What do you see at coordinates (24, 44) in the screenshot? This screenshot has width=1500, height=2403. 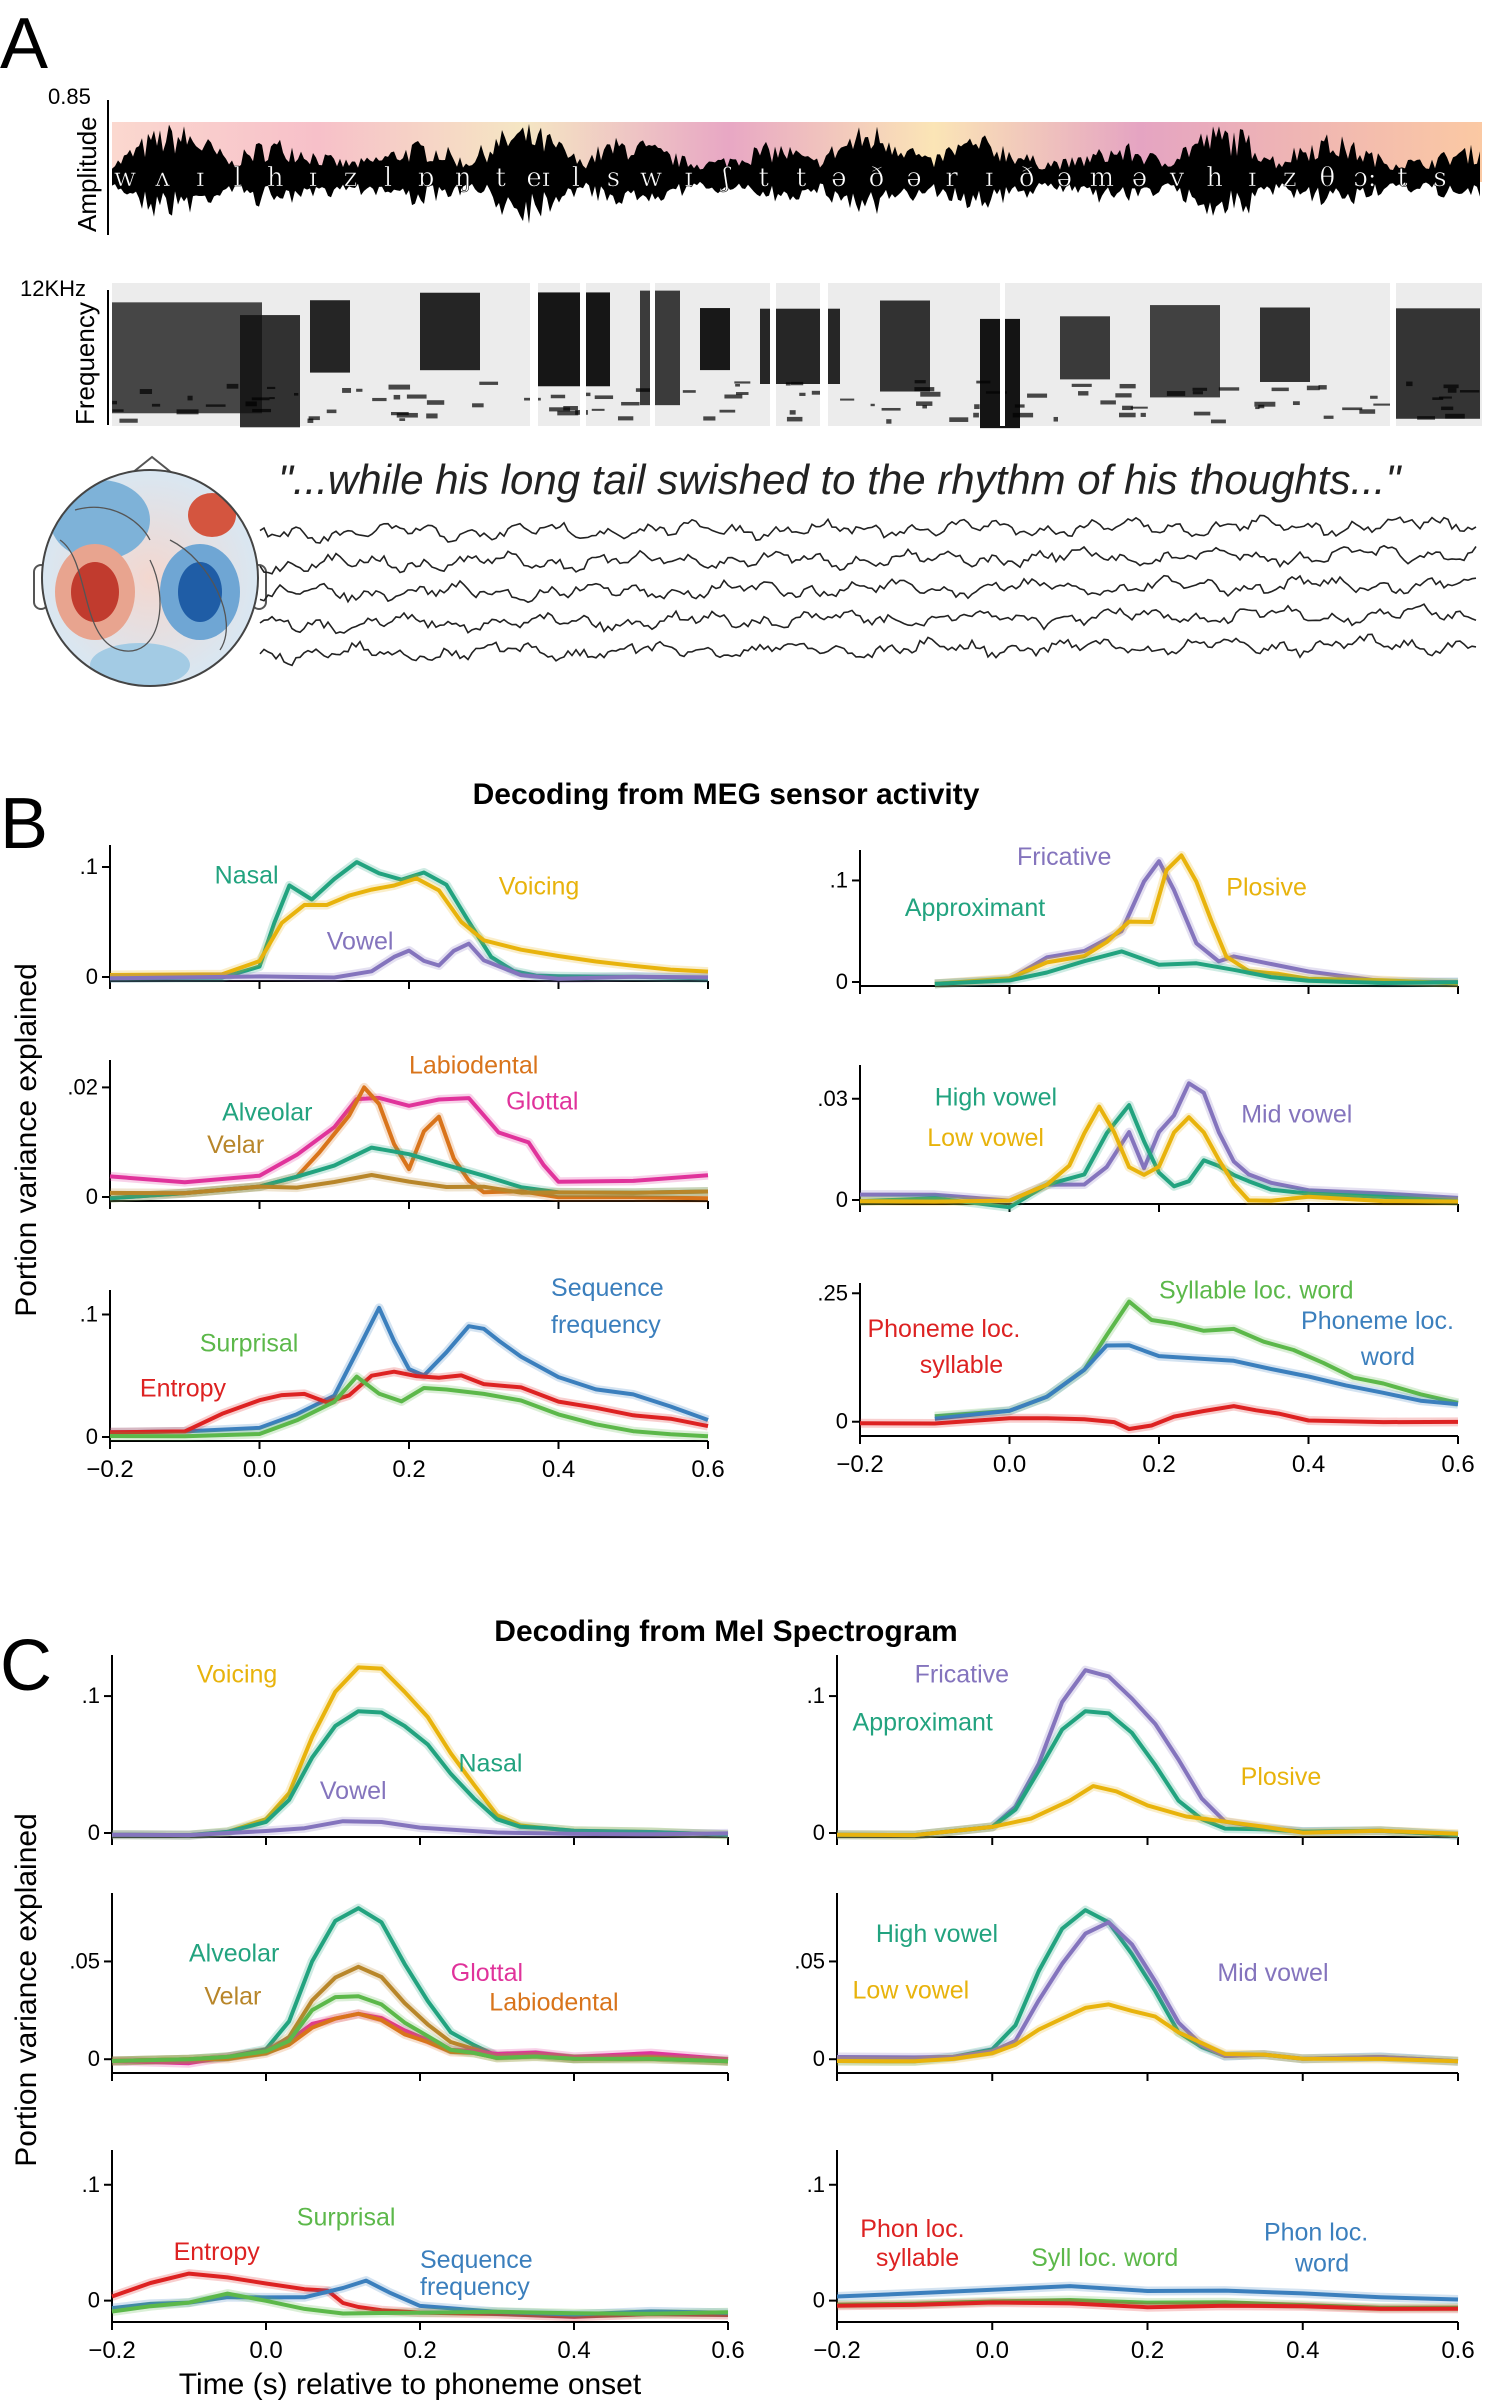 I see `panel-label-a: A` at bounding box center [24, 44].